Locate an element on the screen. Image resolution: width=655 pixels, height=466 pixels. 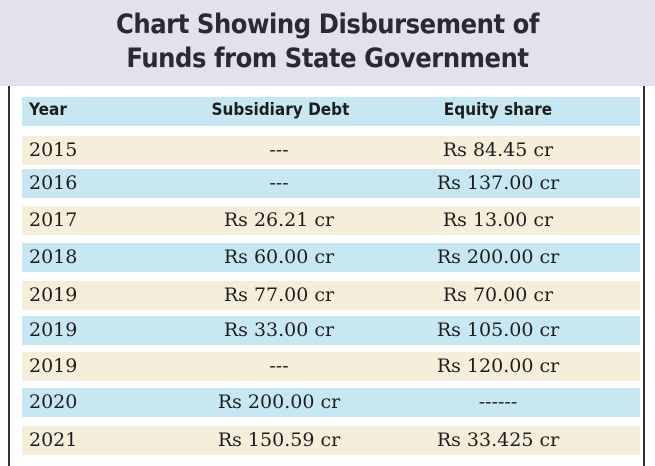
title-line-1: Chart Showing Disbursement of is located at coordinates (327, 24).